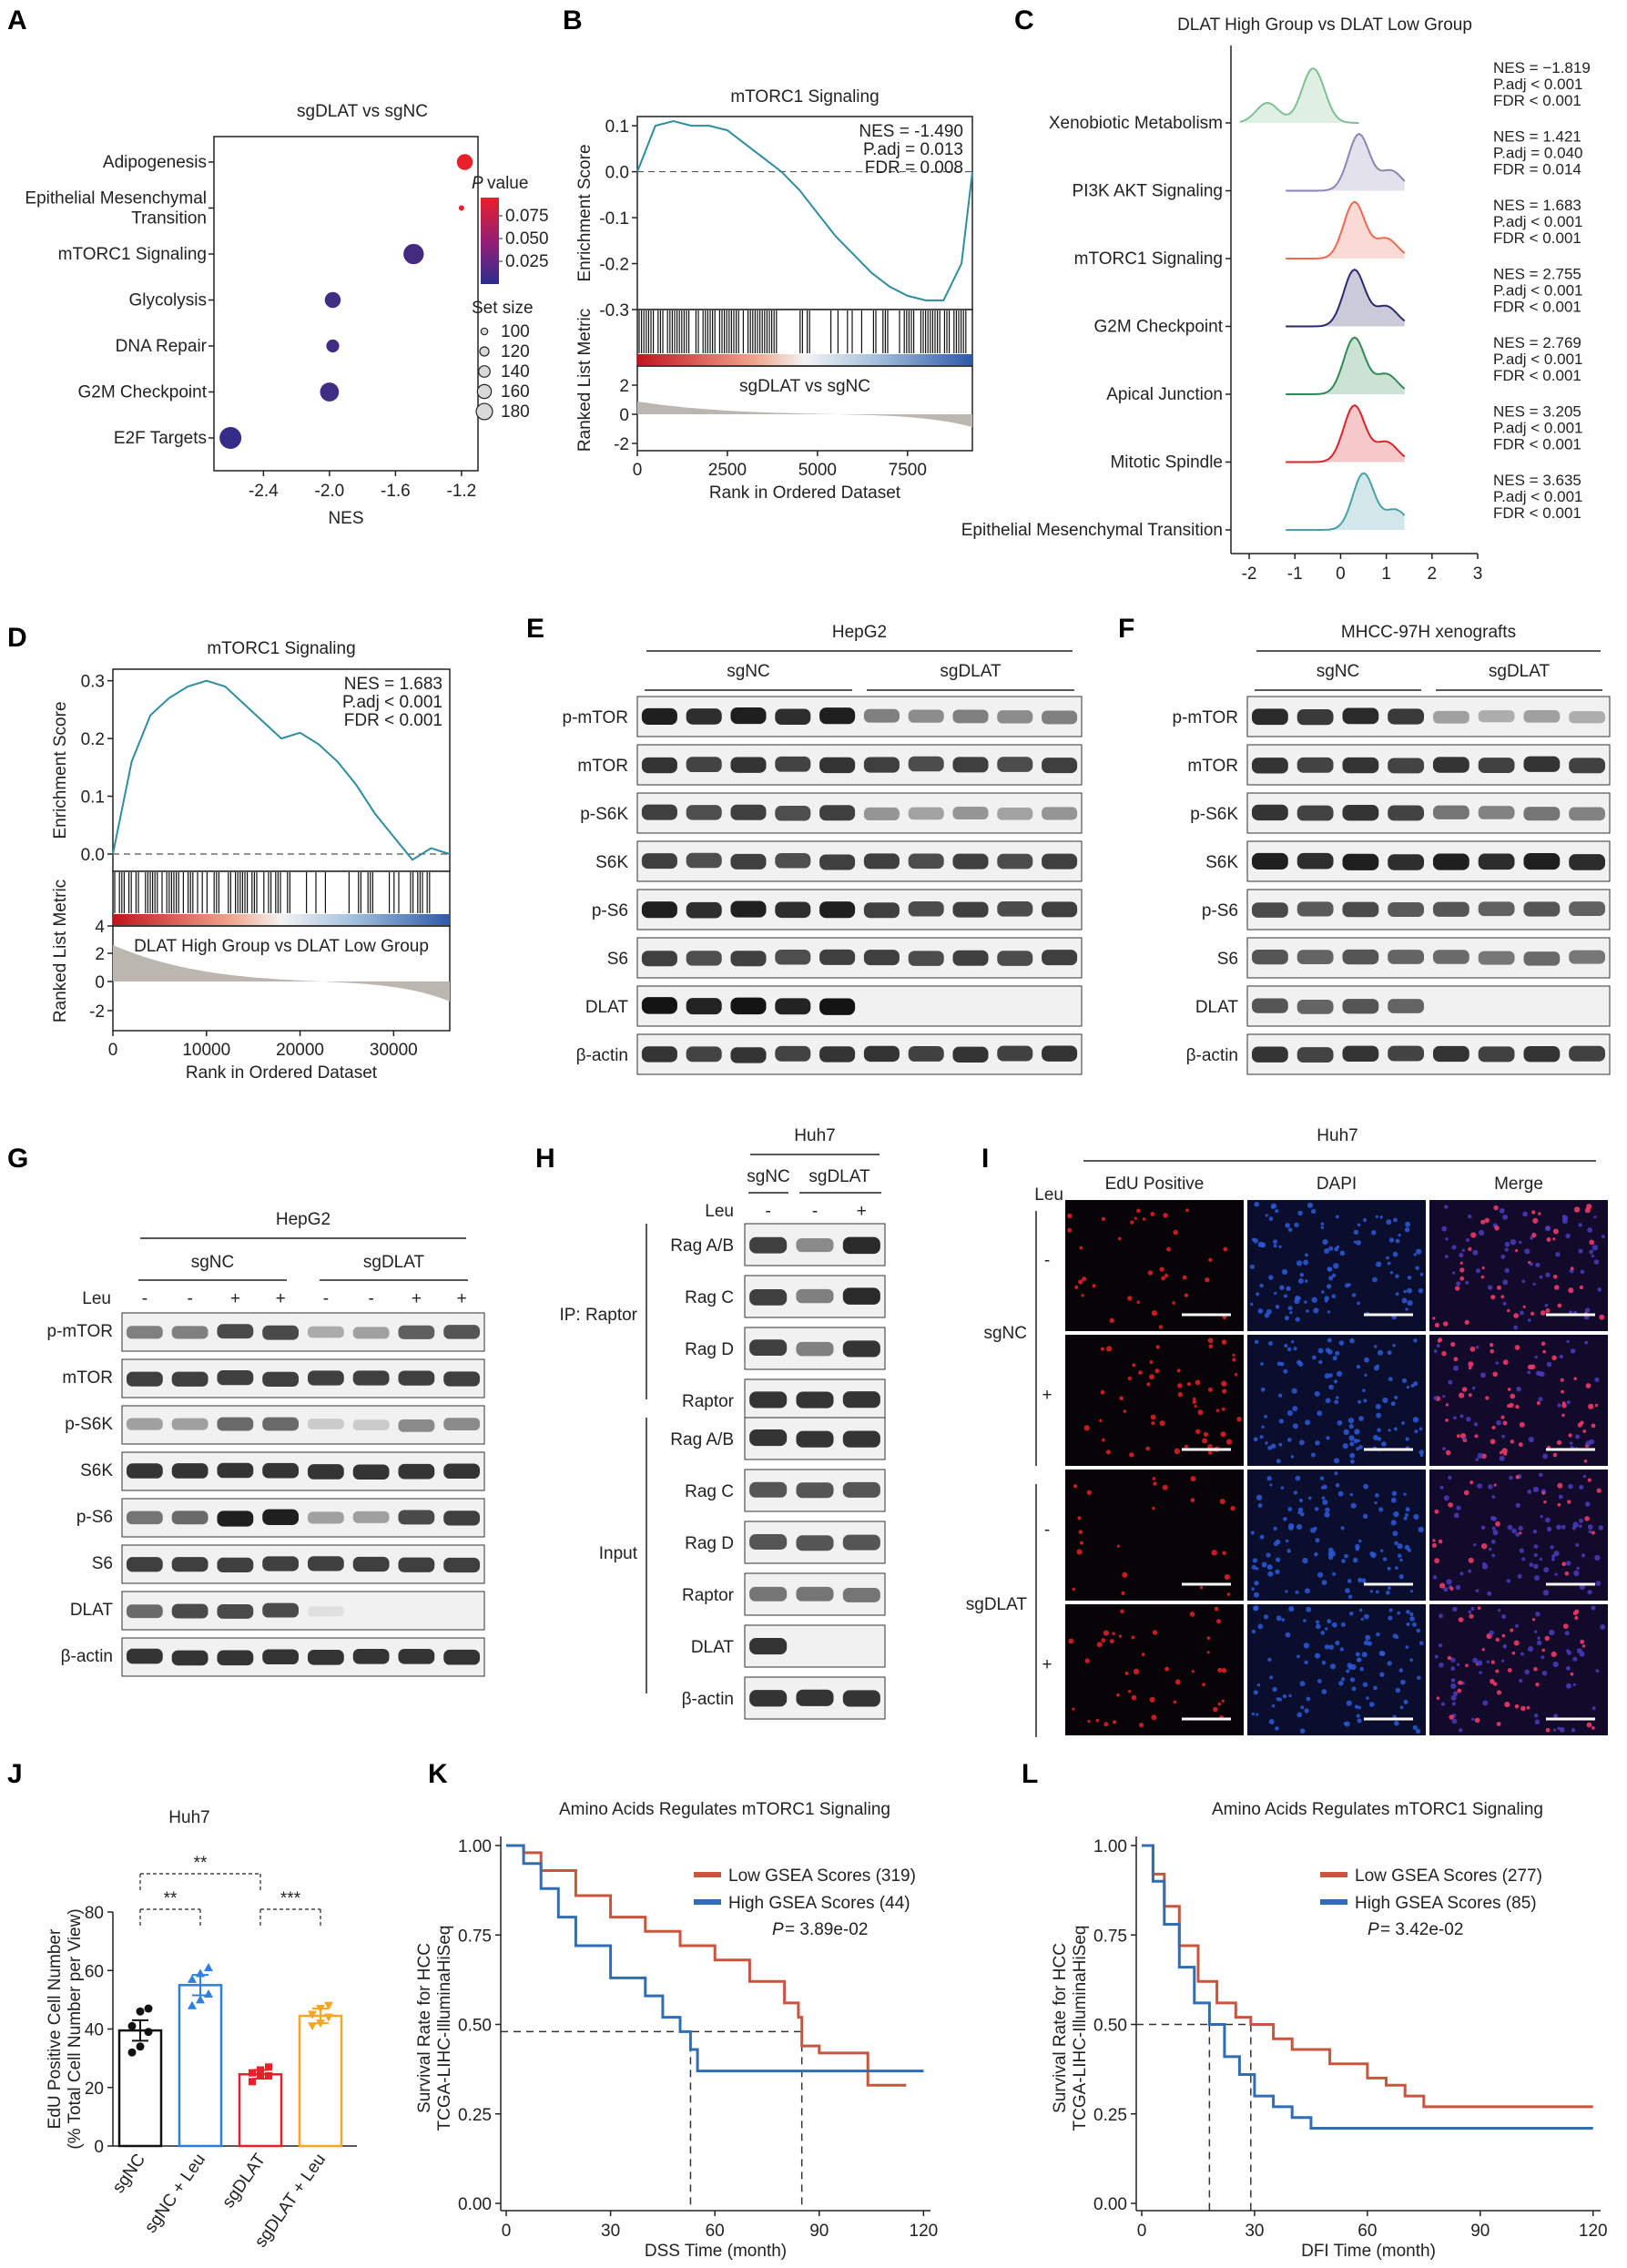 Image resolution: width=1627 pixels, height=2268 pixels. What do you see at coordinates (1345, 434) in the screenshot?
I see `density-fill` at bounding box center [1345, 434].